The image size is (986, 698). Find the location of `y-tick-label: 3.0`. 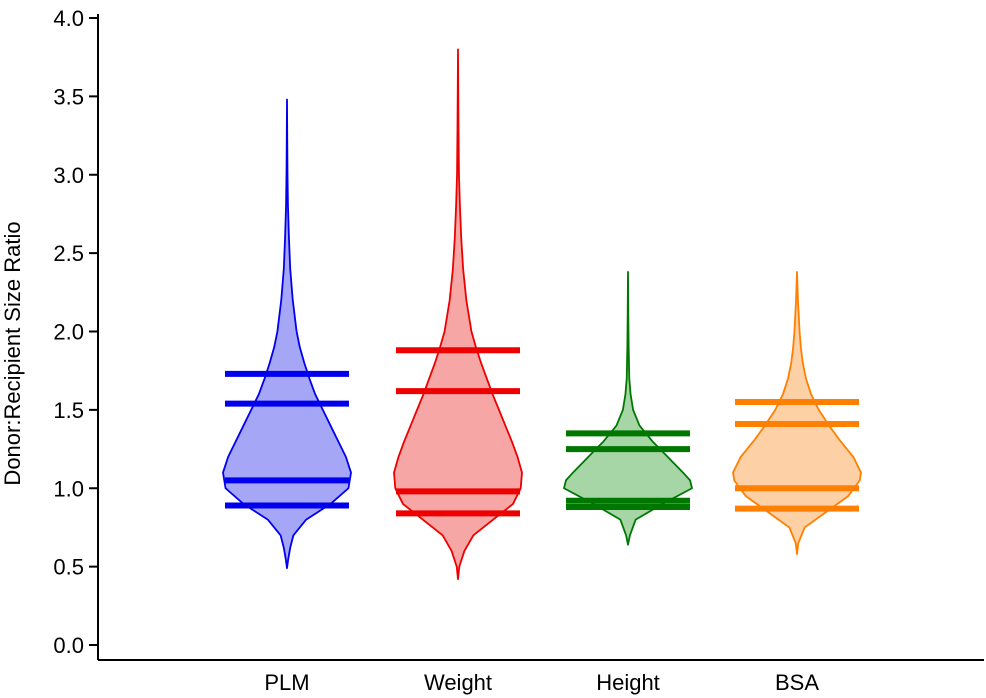

y-tick-label: 3.0 is located at coordinates (68, 175).